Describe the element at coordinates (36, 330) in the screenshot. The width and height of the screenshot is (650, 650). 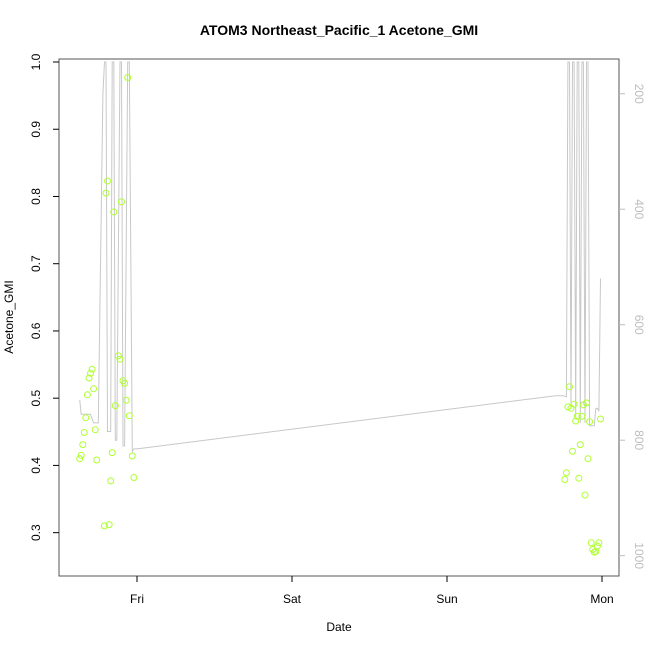
I see `y-tick-label: 0.6` at that location.